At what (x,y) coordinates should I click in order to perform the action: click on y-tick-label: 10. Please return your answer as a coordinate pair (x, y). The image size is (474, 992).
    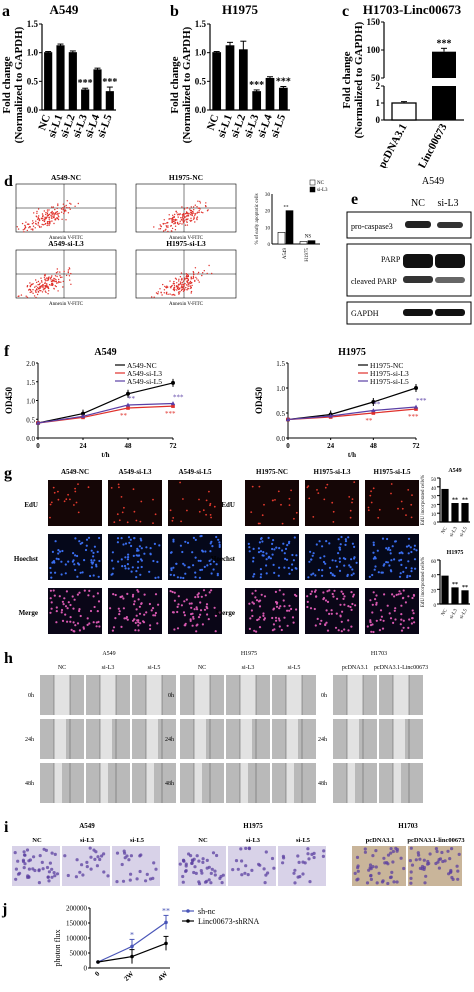
    Looking at the image, I should click on (434, 515).